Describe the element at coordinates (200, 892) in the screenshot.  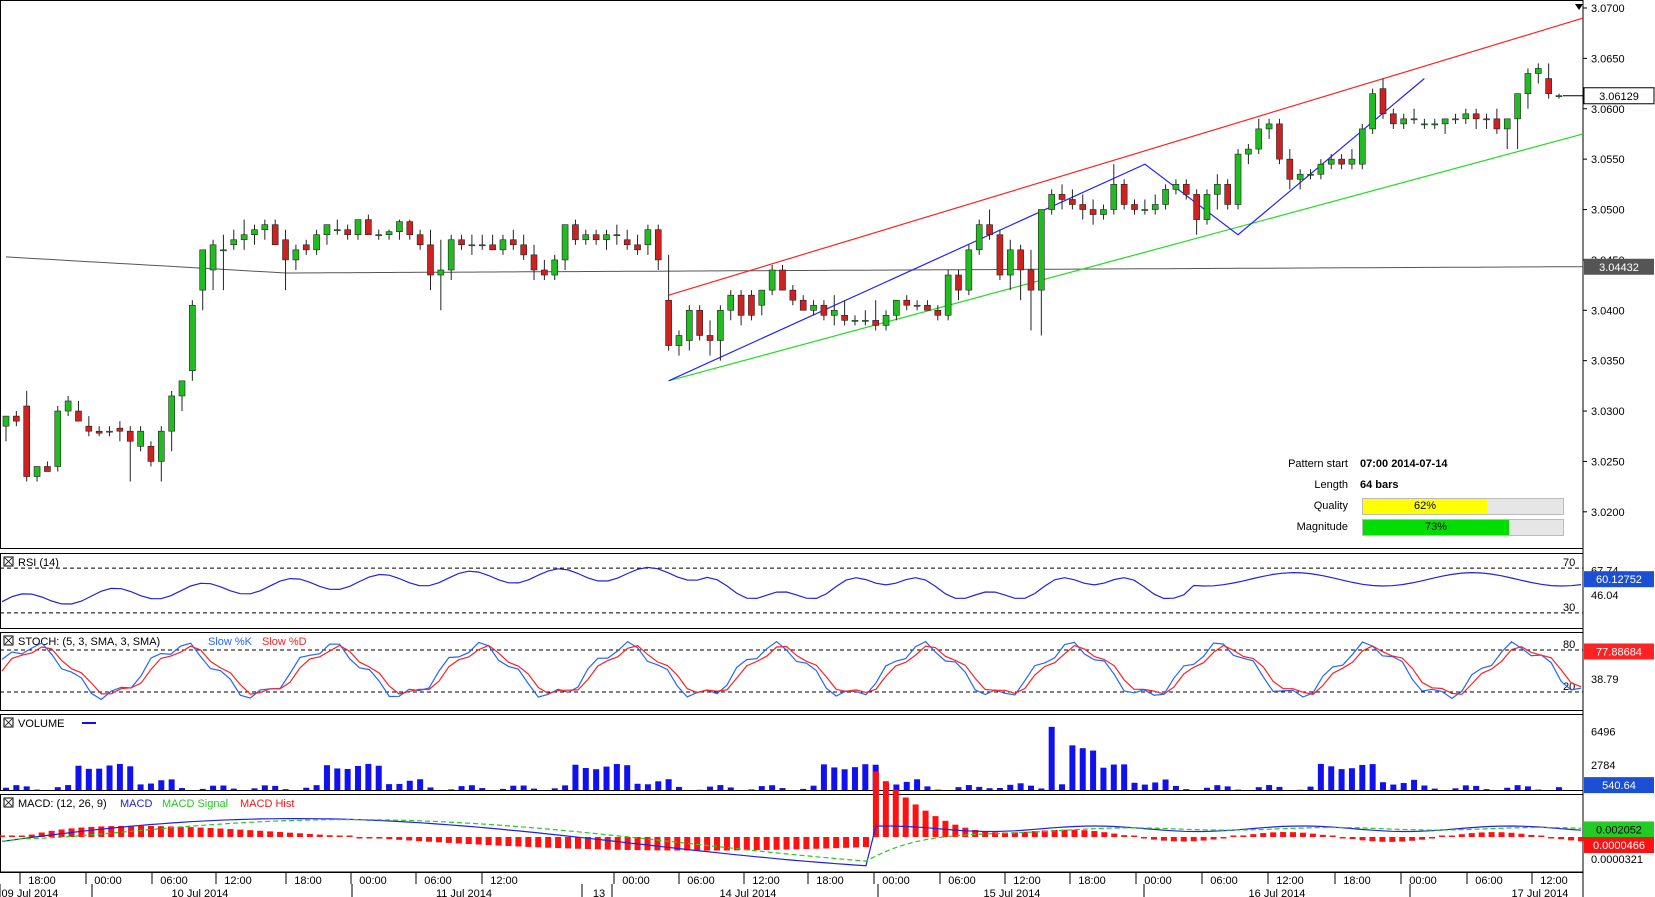
I see `date-label: 10 Jul 2014` at that location.